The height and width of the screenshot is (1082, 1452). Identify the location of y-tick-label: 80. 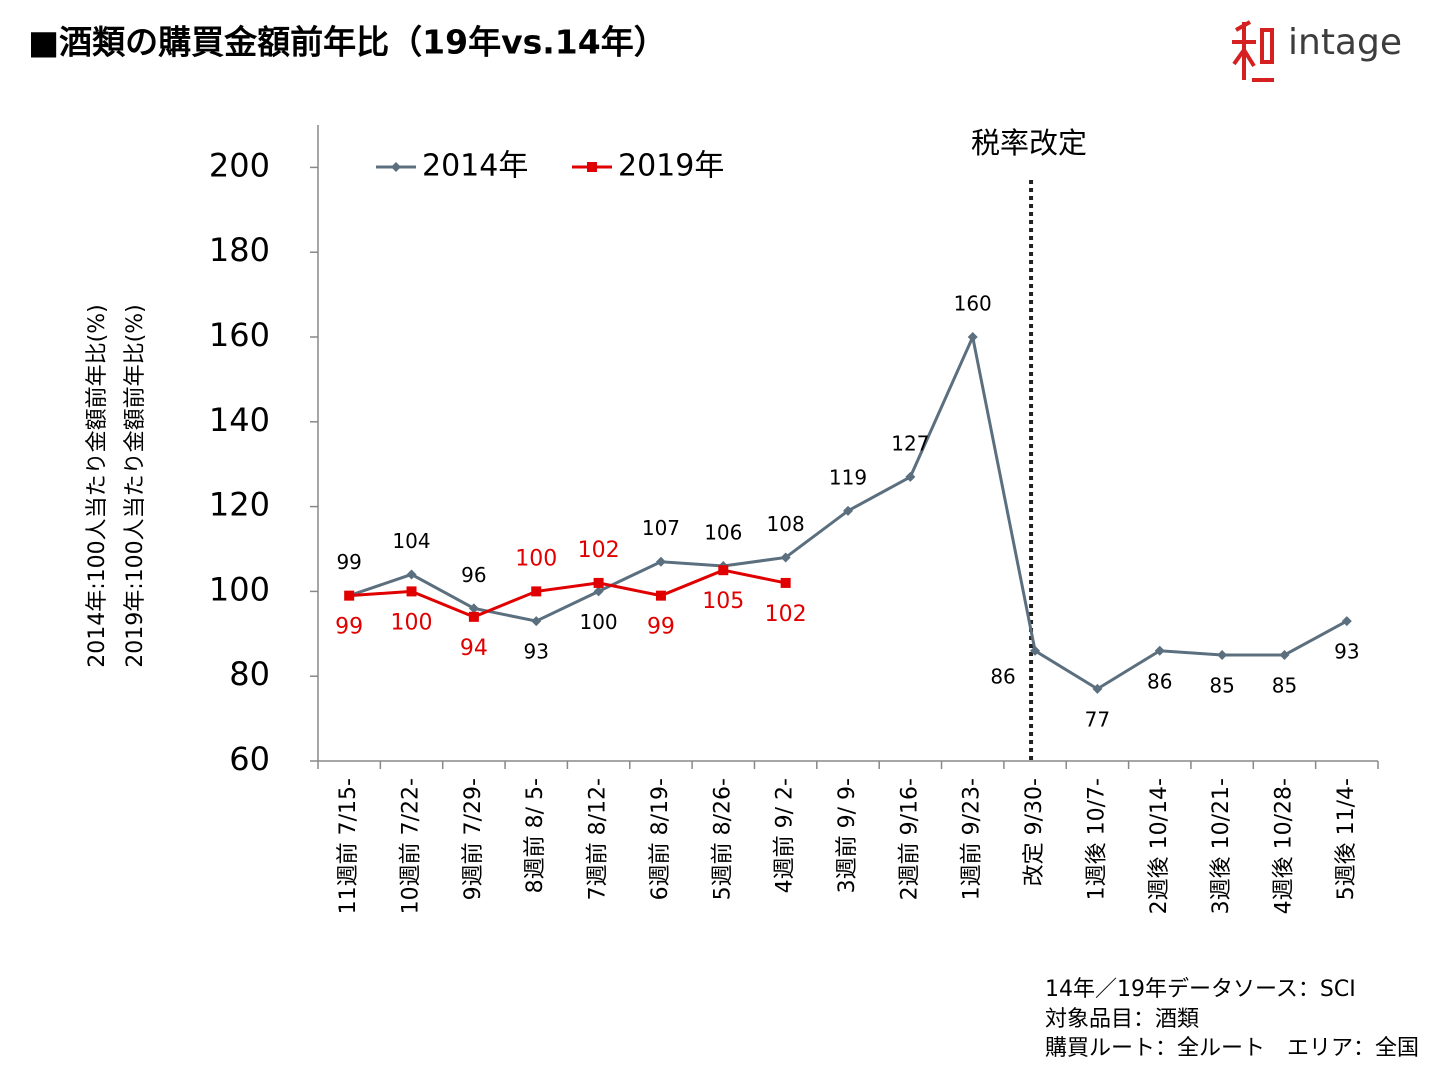
(249, 674).